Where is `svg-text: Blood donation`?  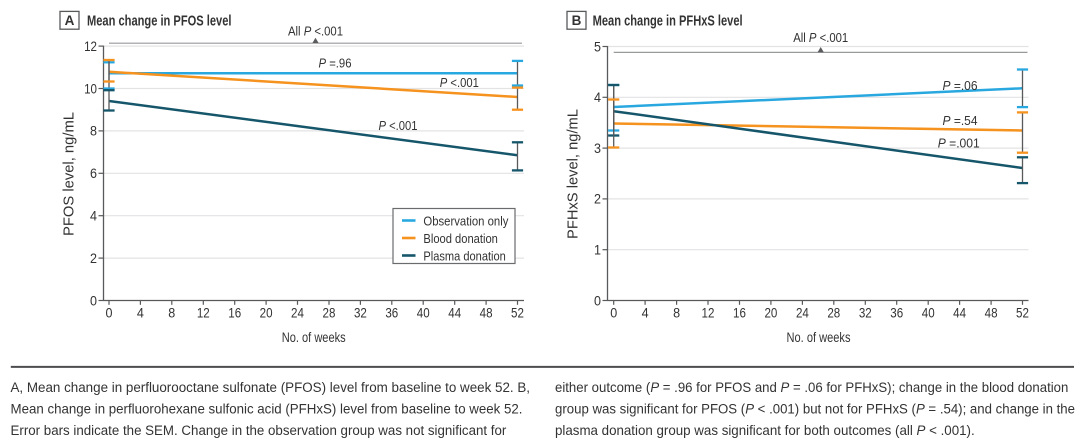 svg-text: Blood donation is located at coordinates (460, 238).